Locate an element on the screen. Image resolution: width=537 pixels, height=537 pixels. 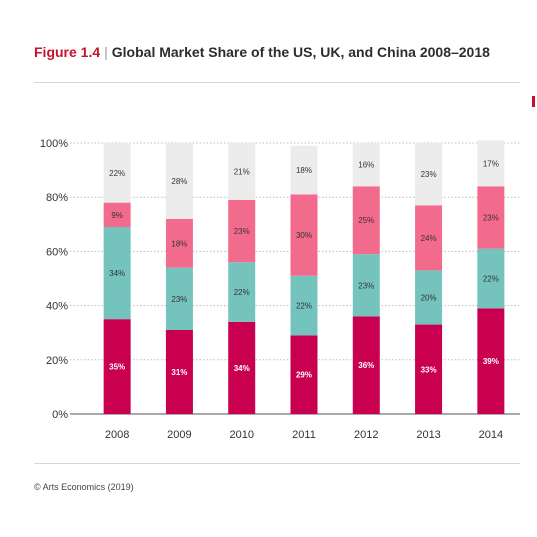
accent-mark is located at coordinates (533, 101).